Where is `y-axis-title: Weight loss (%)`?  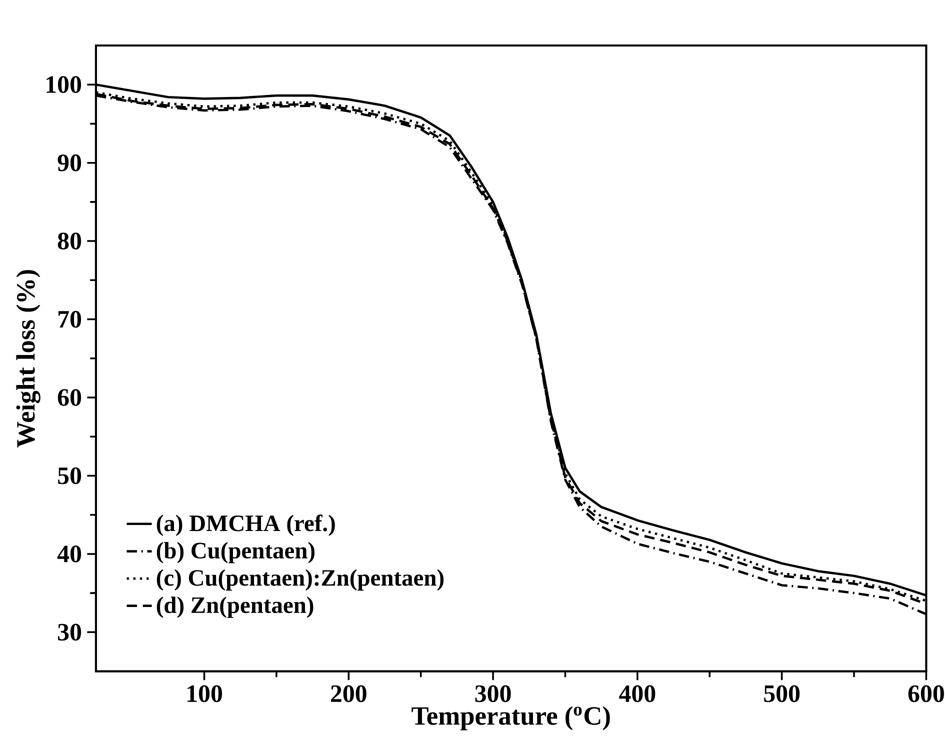 y-axis-title: Weight loss (%) is located at coordinates (28, 359).